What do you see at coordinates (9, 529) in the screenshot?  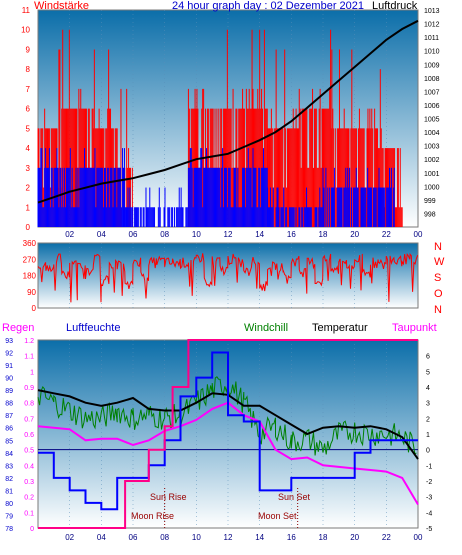 I see `humidity-tick-label: 78` at bounding box center [9, 529].